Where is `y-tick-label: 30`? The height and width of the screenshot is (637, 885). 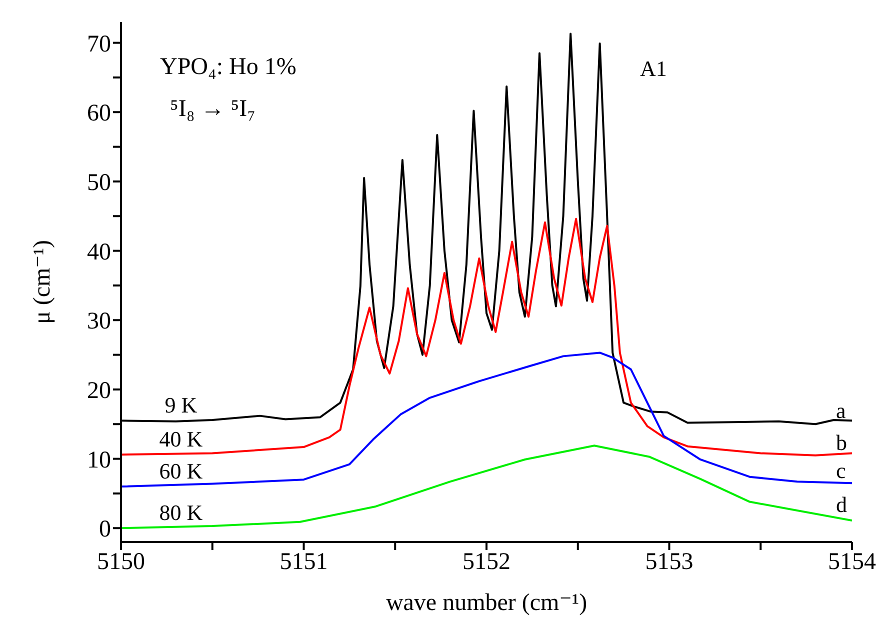
y-tick-label: 30 is located at coordinates (99, 321).